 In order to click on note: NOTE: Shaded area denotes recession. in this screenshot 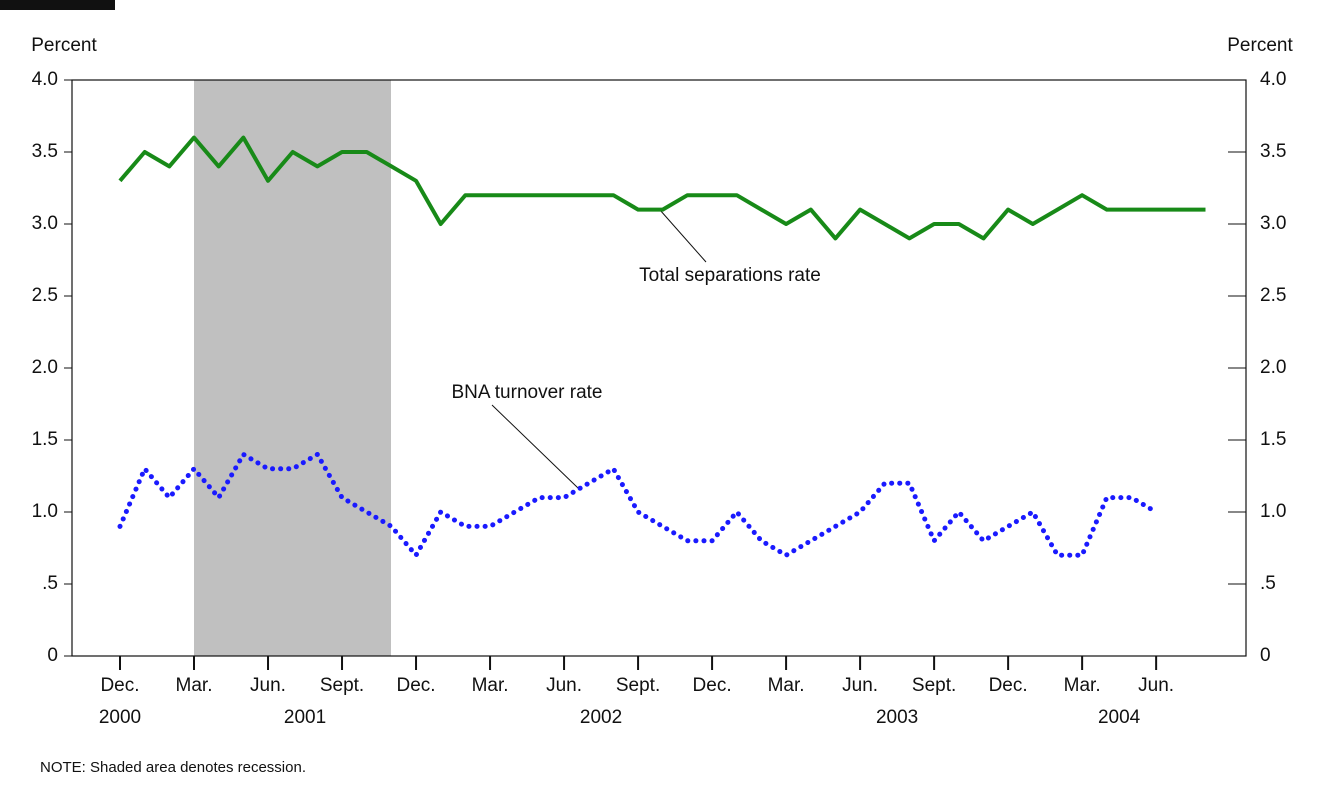, I will do `click(173, 767)`.